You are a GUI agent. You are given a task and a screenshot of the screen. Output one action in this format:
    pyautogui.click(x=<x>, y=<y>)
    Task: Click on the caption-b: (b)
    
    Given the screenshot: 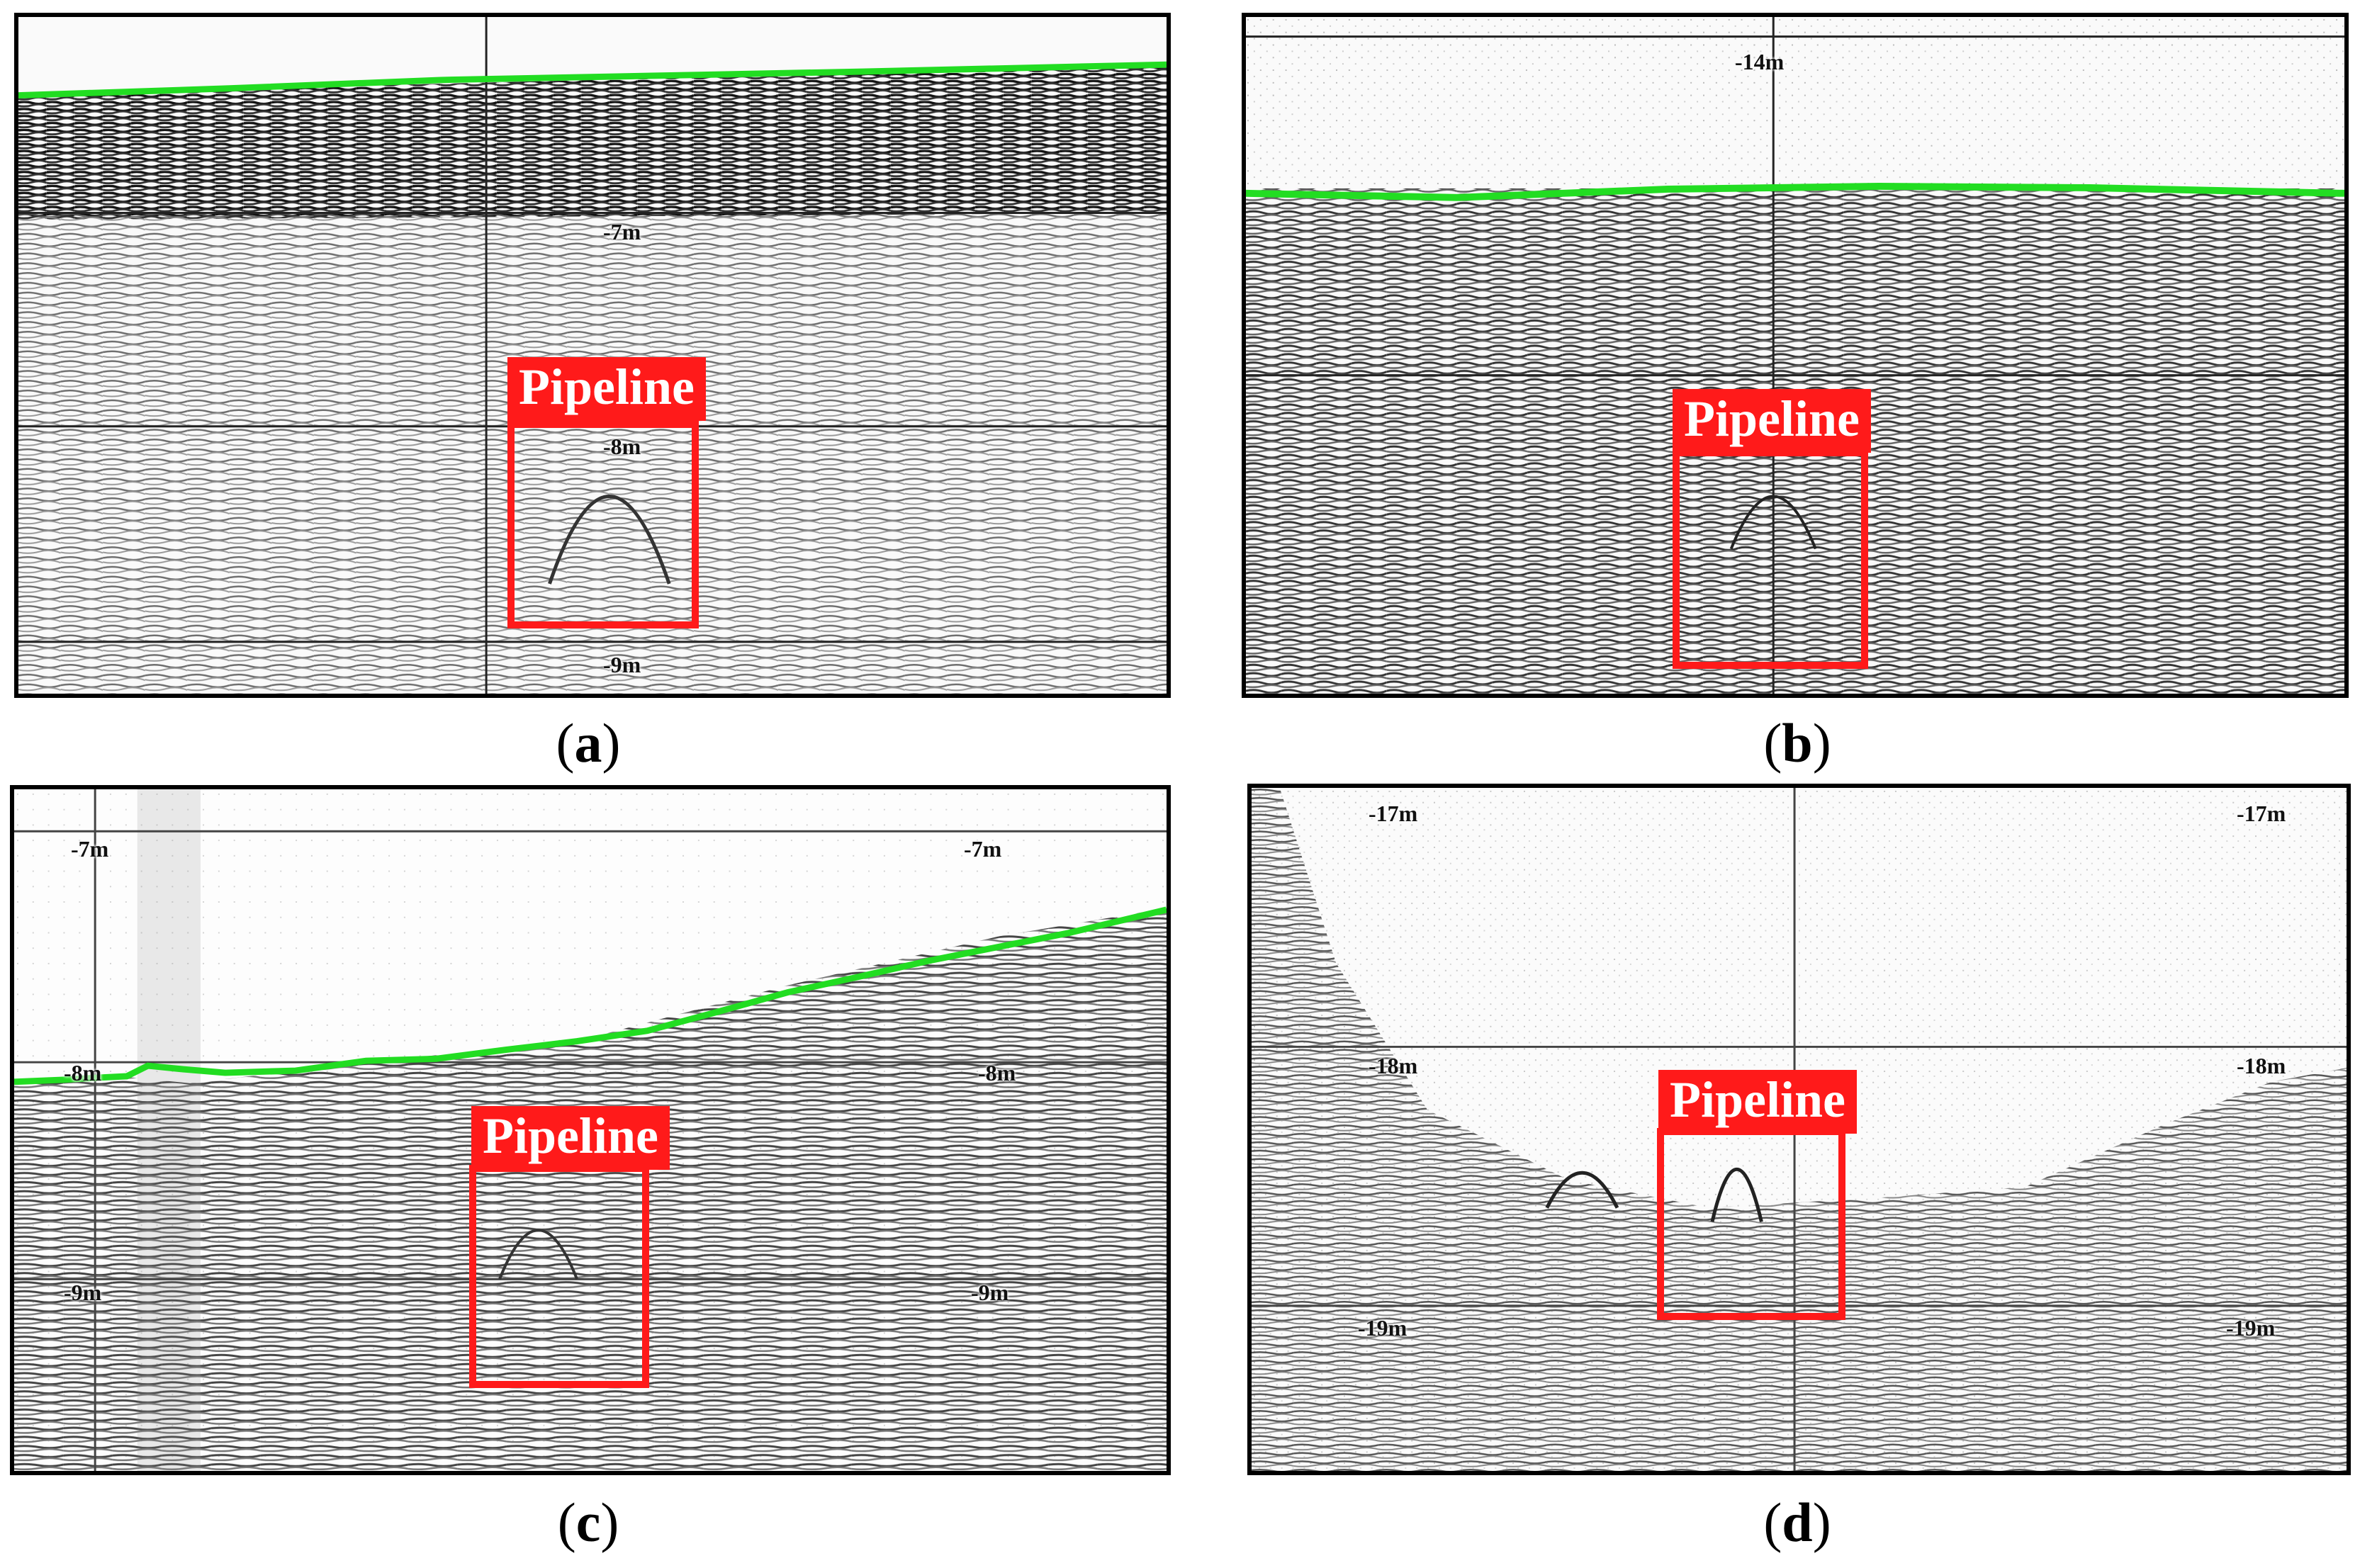 What is the action you would take?
    pyautogui.click(x=1797, y=743)
    